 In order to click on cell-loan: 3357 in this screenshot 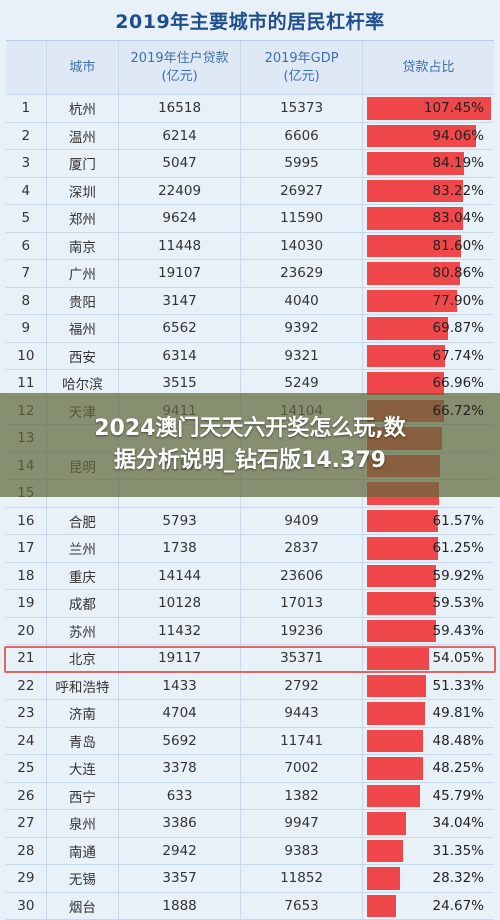, I will do `click(180, 878)`.